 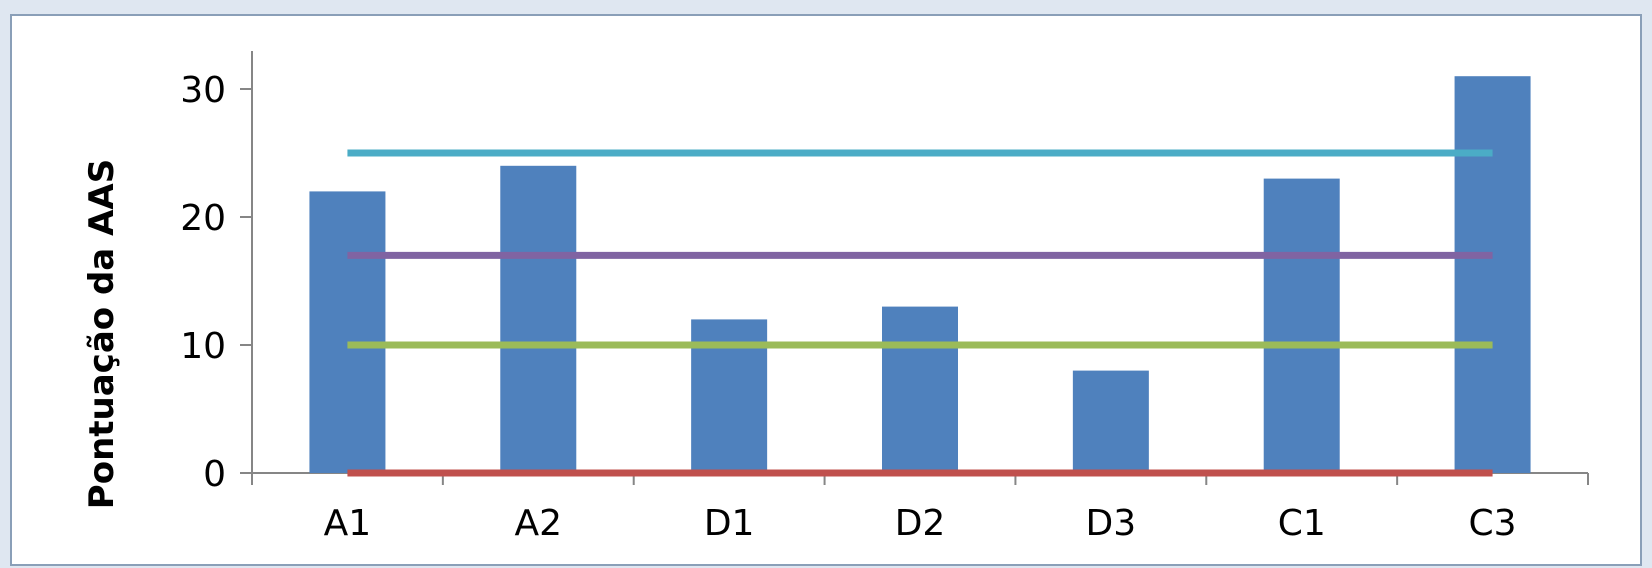 I want to click on y-tick-label: 20, so click(x=203, y=218).